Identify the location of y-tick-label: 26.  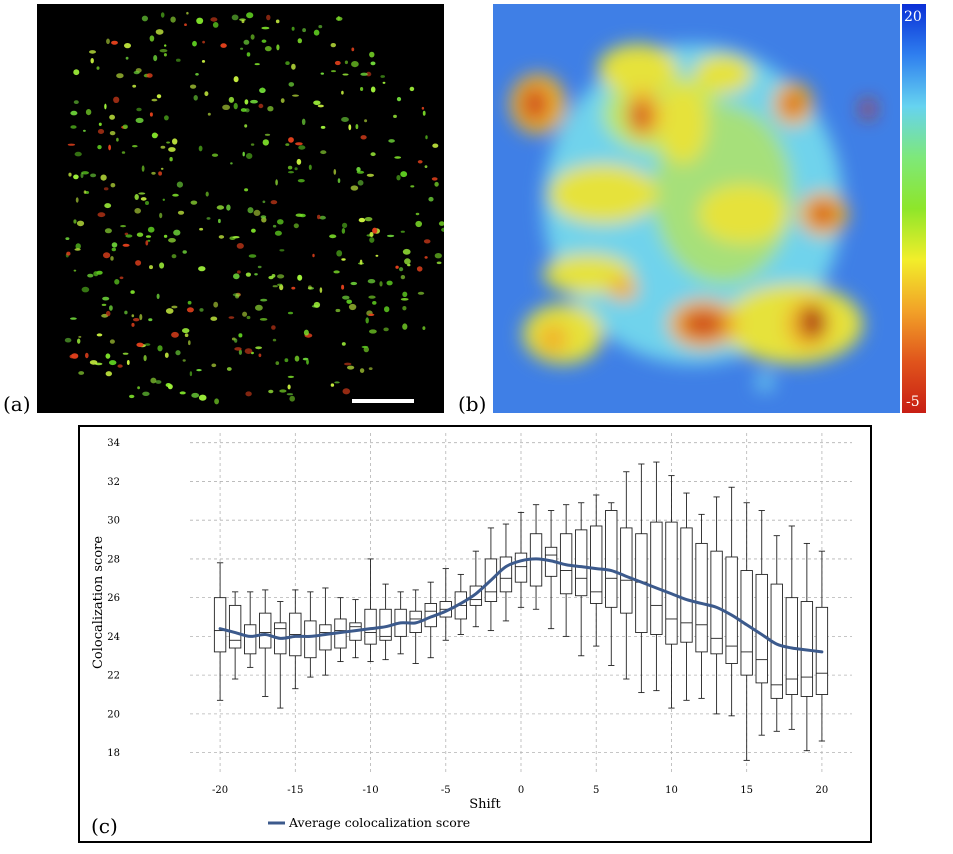
(113, 598).